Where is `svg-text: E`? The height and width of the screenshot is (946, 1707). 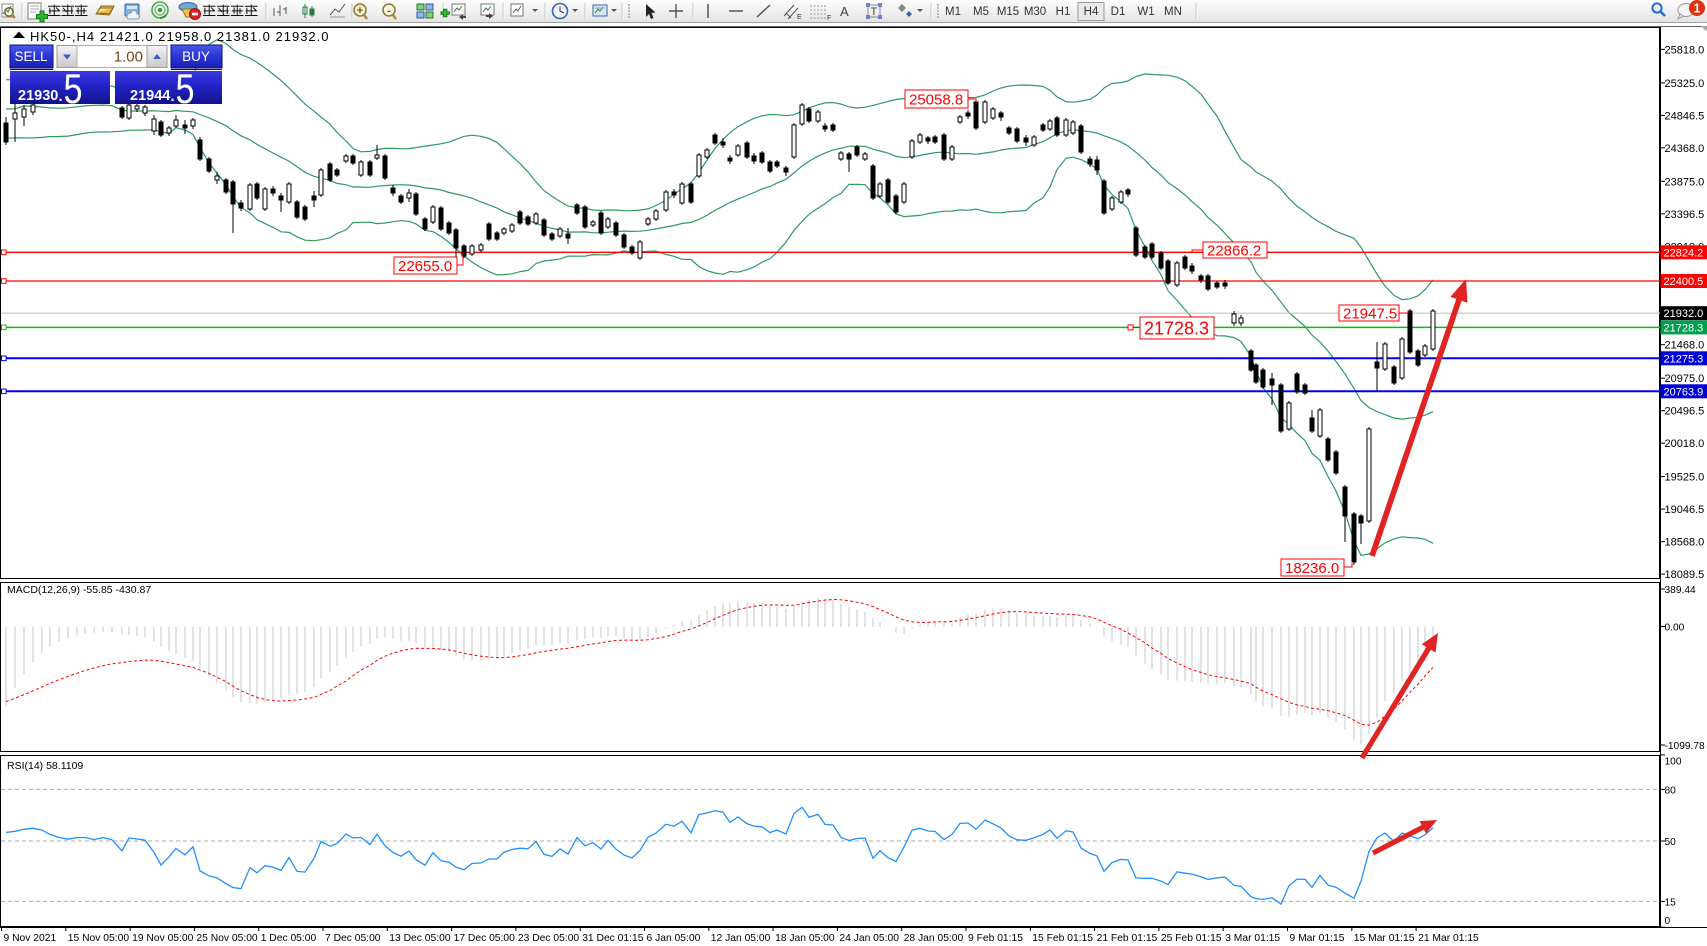
svg-text: E is located at coordinates (799, 17).